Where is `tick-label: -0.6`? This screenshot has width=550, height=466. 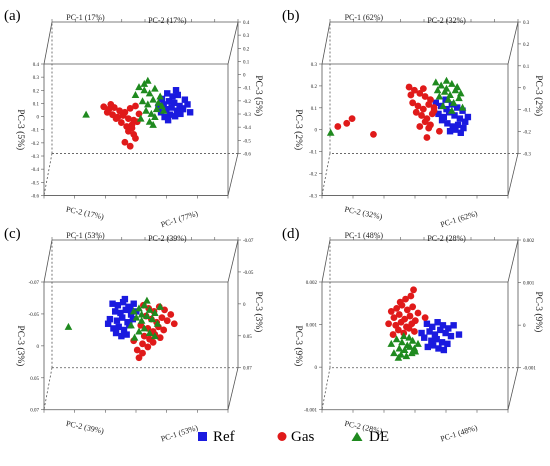 tick-label: -0.6 is located at coordinates (247, 154).